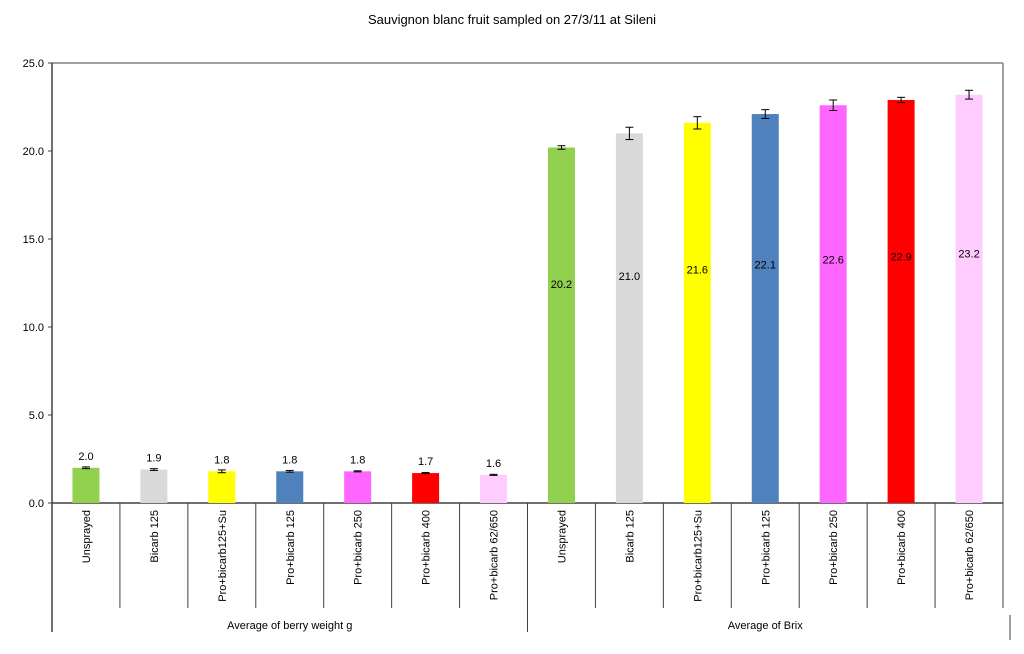  What do you see at coordinates (561, 285) in the screenshot?
I see `data-label: 20.2` at bounding box center [561, 285].